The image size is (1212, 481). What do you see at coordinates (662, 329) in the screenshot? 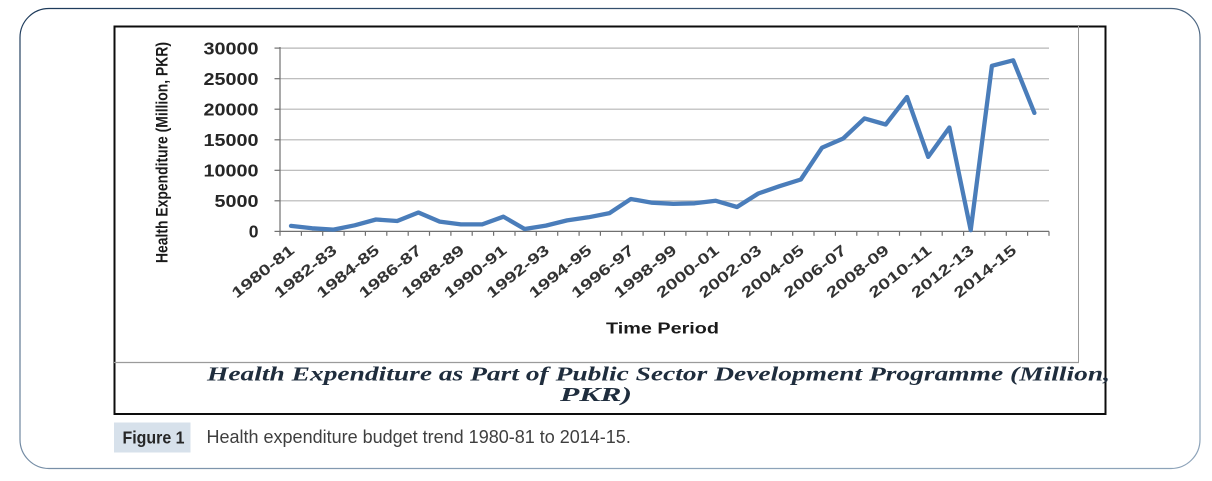
I see `svg-text: Time Period` at bounding box center [662, 329].